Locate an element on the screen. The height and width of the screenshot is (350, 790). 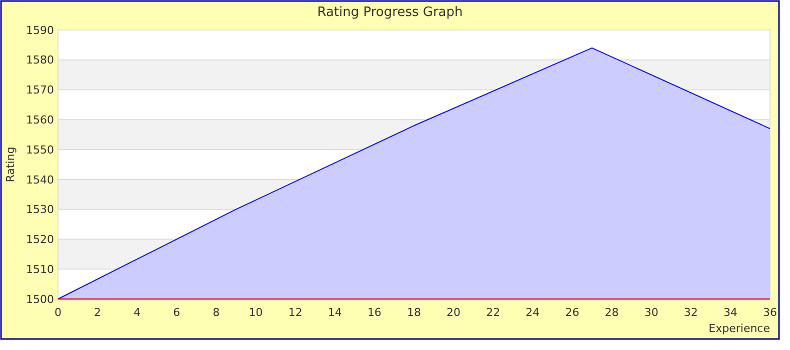
y-tick-label: 1540 is located at coordinates (40, 179).